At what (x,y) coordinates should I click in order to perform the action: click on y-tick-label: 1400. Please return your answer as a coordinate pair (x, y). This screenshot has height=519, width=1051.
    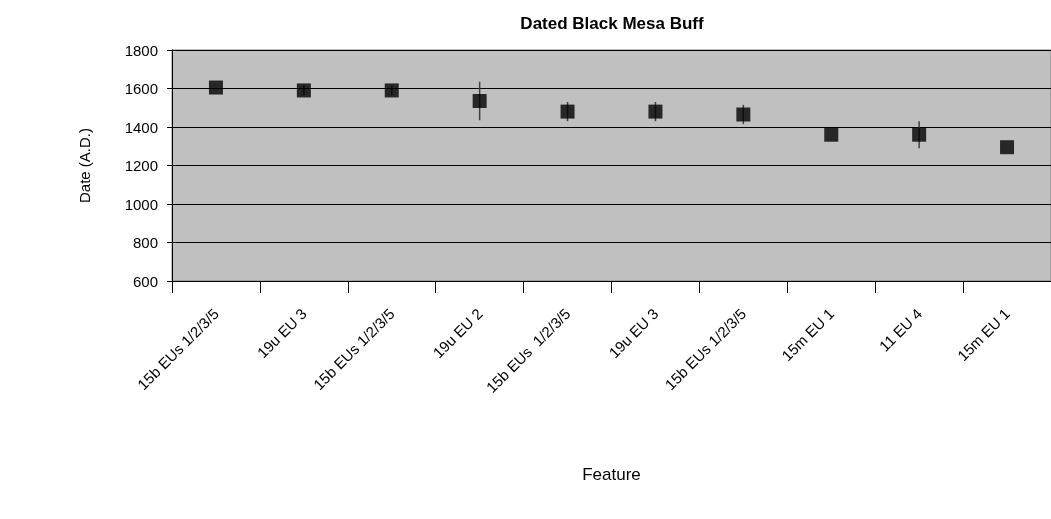
    Looking at the image, I should click on (141, 127).